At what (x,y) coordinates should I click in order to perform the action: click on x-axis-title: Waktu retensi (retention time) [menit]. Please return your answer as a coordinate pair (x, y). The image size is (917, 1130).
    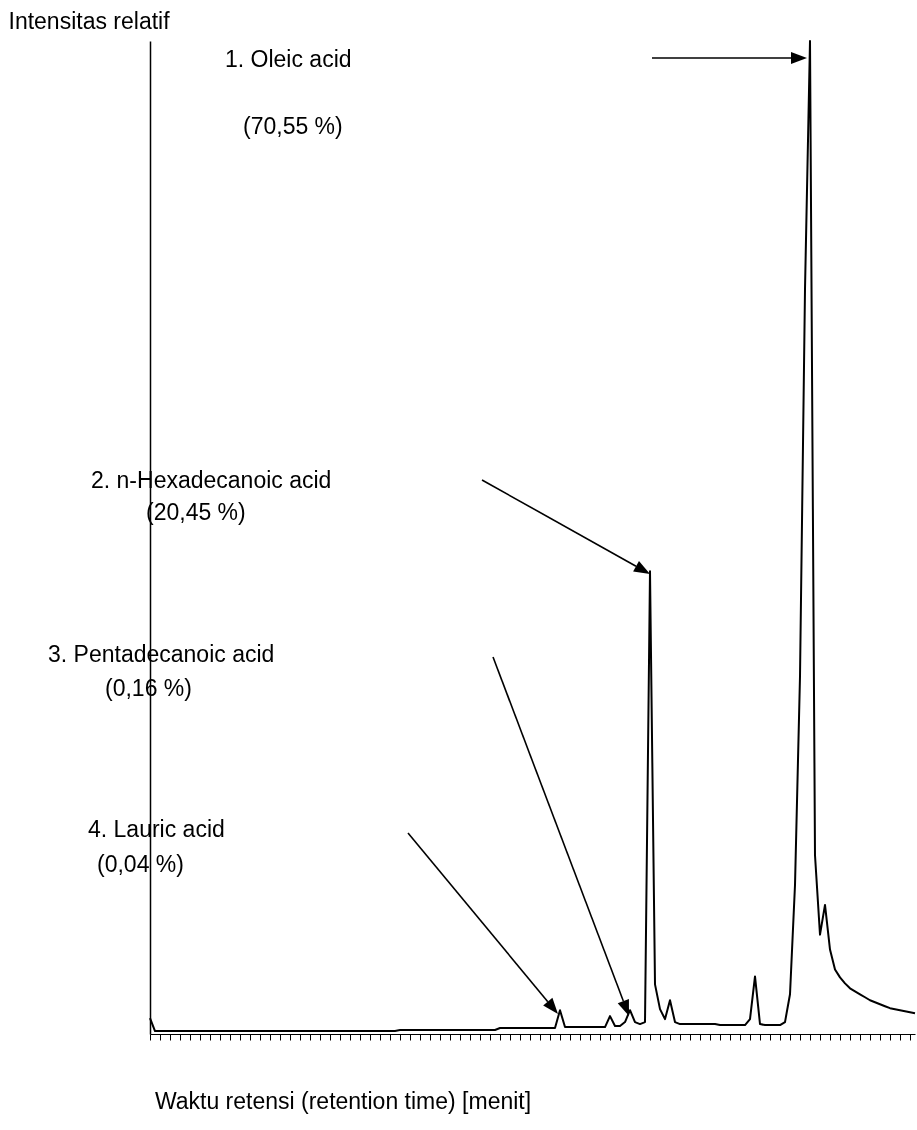
    Looking at the image, I should click on (343, 1101).